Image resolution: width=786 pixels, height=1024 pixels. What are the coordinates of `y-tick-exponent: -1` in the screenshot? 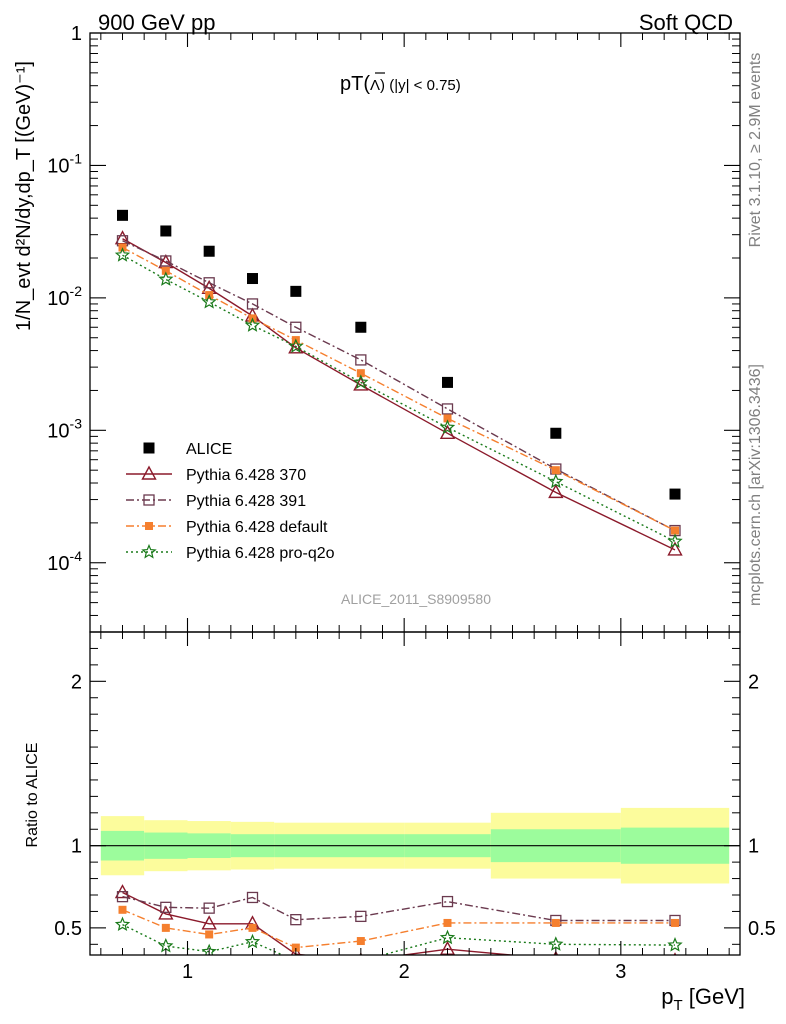 It's located at (76, 158).